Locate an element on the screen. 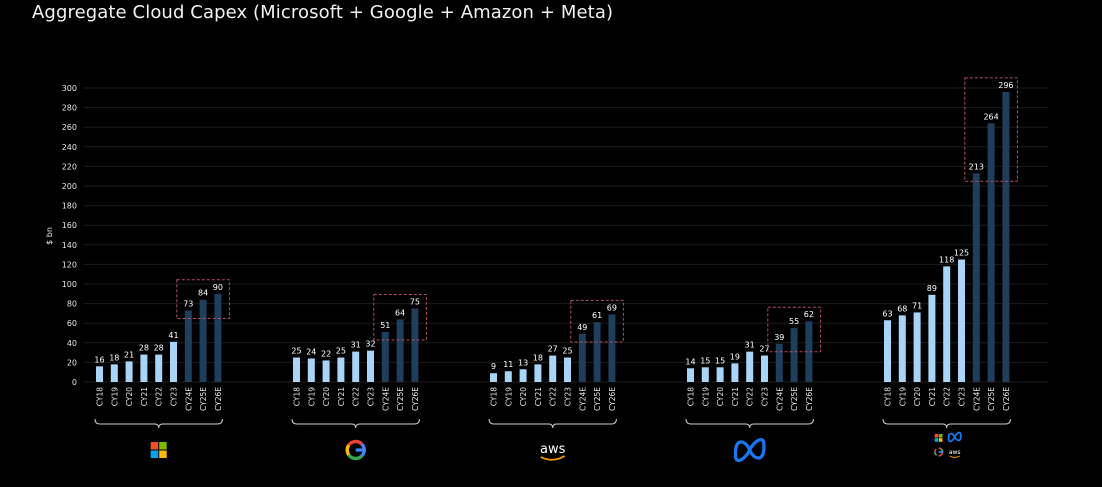  data-label: 21 is located at coordinates (129, 354).